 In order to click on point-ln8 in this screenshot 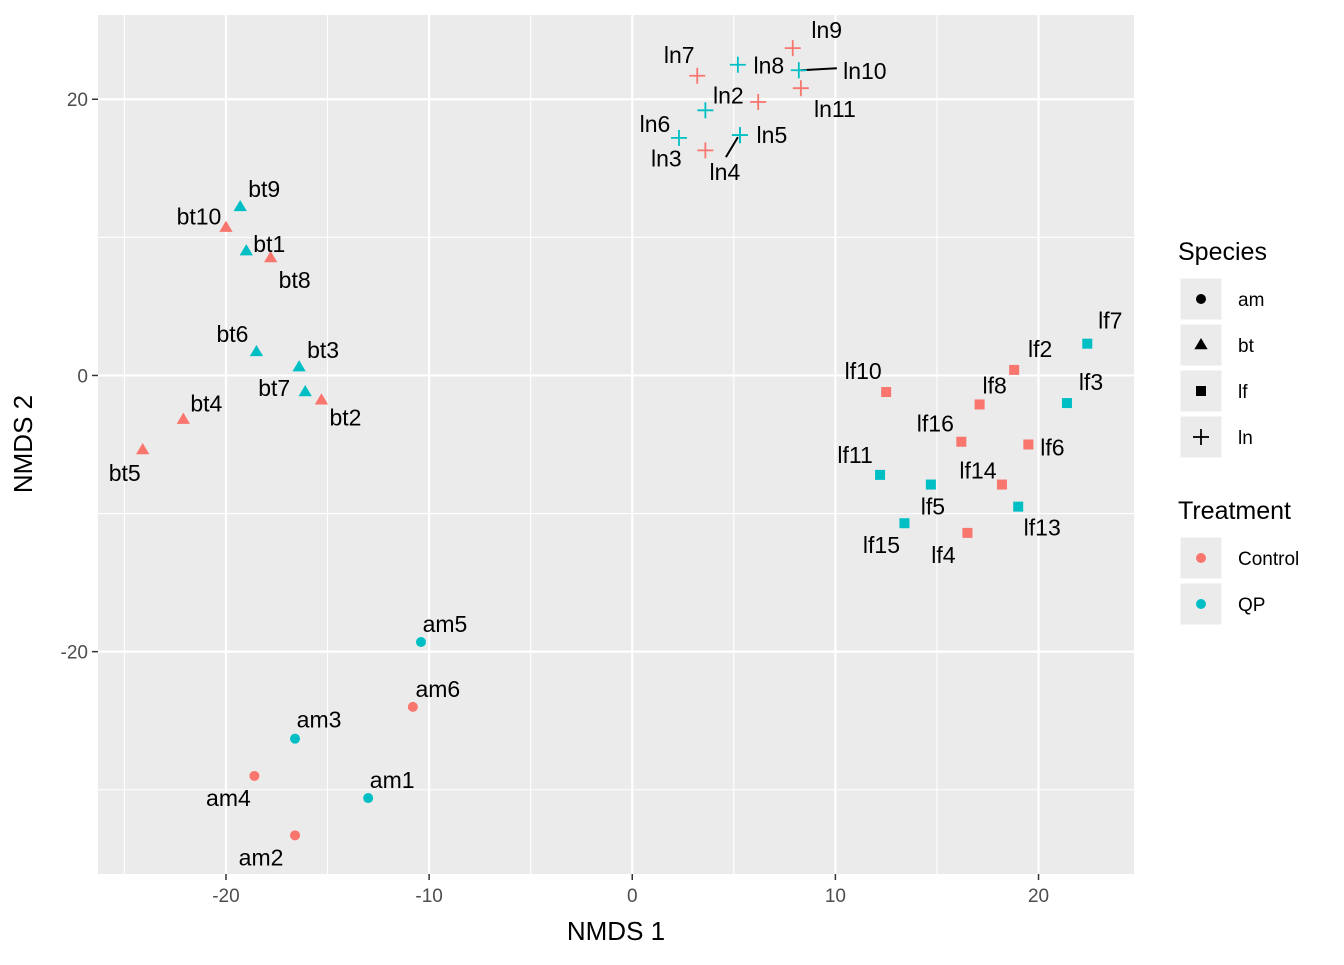, I will do `click(737, 64)`.